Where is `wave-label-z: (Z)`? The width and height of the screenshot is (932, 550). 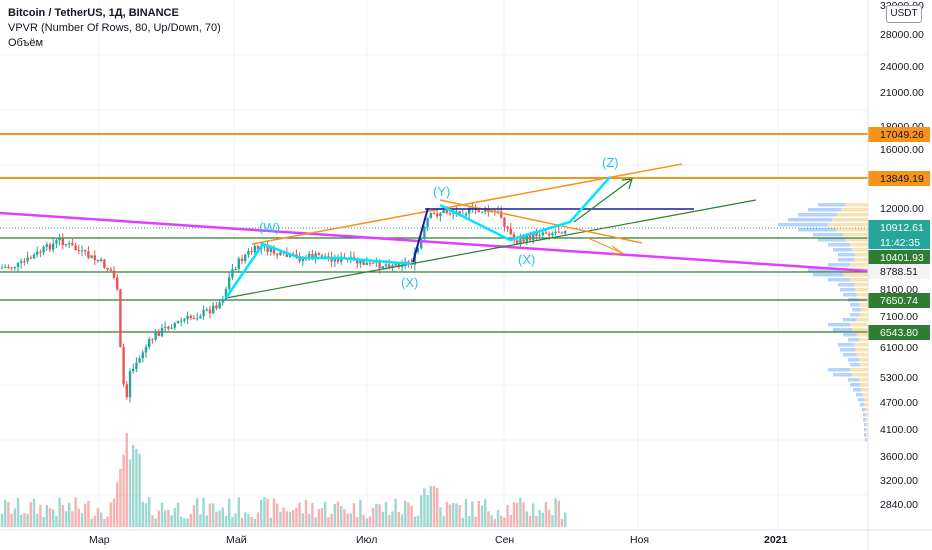 wave-label-z: (Z) is located at coordinates (610, 162).